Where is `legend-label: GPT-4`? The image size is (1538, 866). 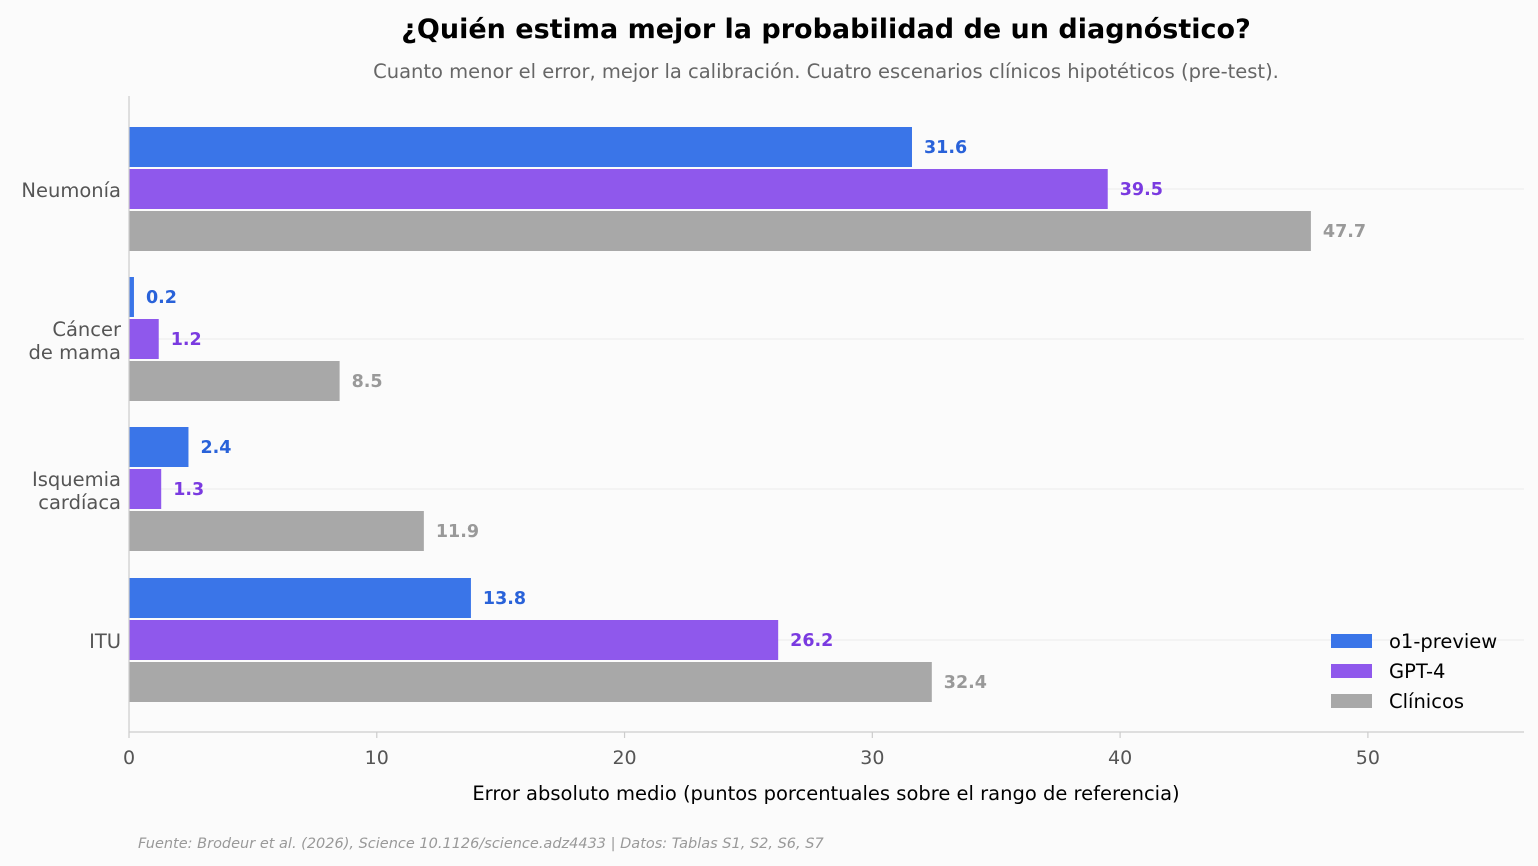 legend-label: GPT-4 is located at coordinates (1417, 671).